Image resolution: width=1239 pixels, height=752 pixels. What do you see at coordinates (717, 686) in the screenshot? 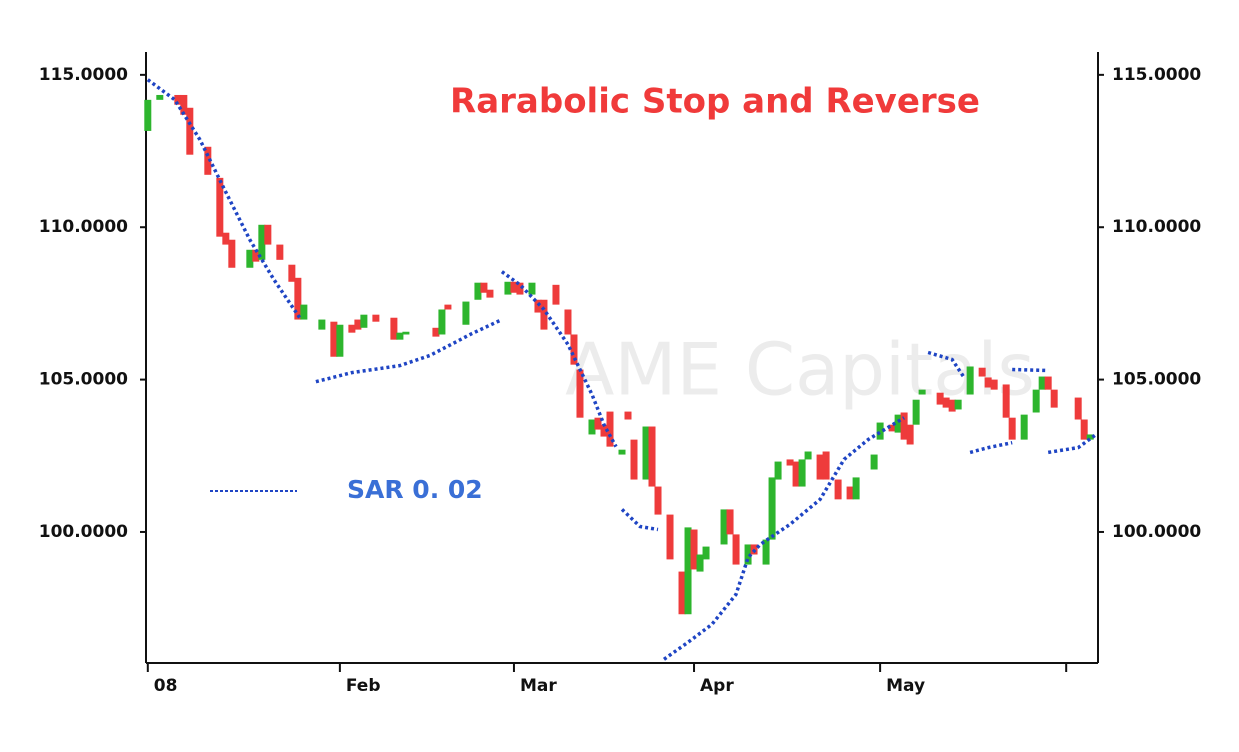
I see `x-tick-label: Apr` at bounding box center [717, 686].